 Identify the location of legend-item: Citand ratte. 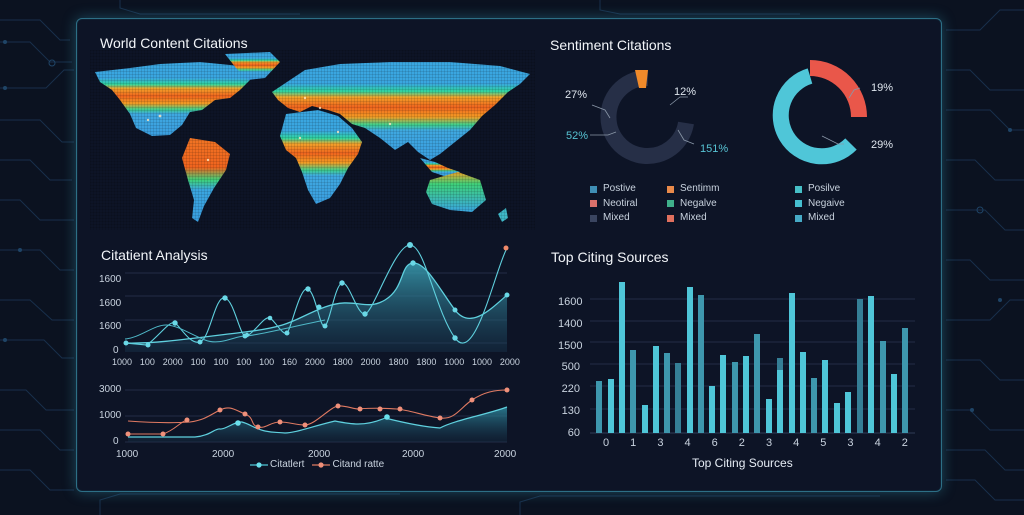
(348, 464).